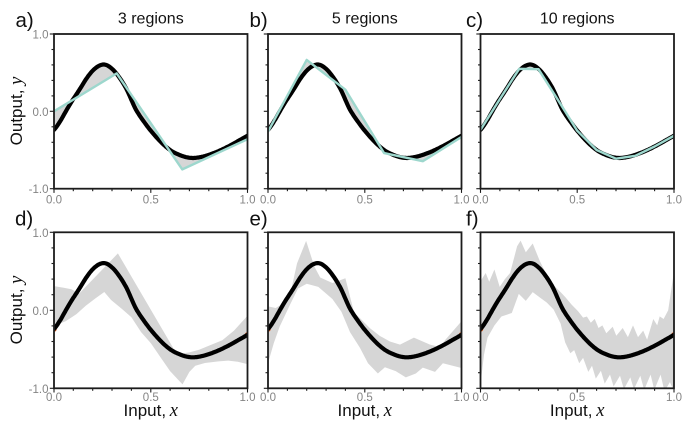  Describe the element at coordinates (259, 219) in the screenshot. I see `svg-text: e)` at that location.